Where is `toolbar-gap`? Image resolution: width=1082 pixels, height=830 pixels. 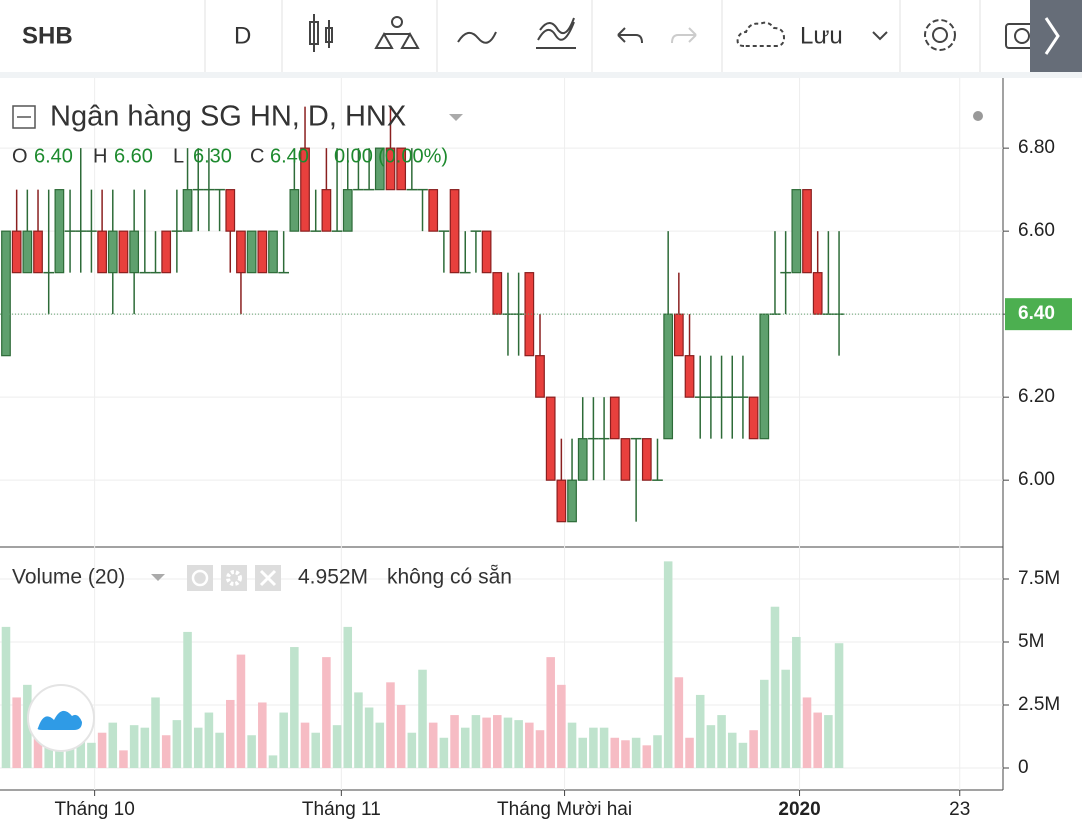 toolbar-gap is located at coordinates (541, 75).